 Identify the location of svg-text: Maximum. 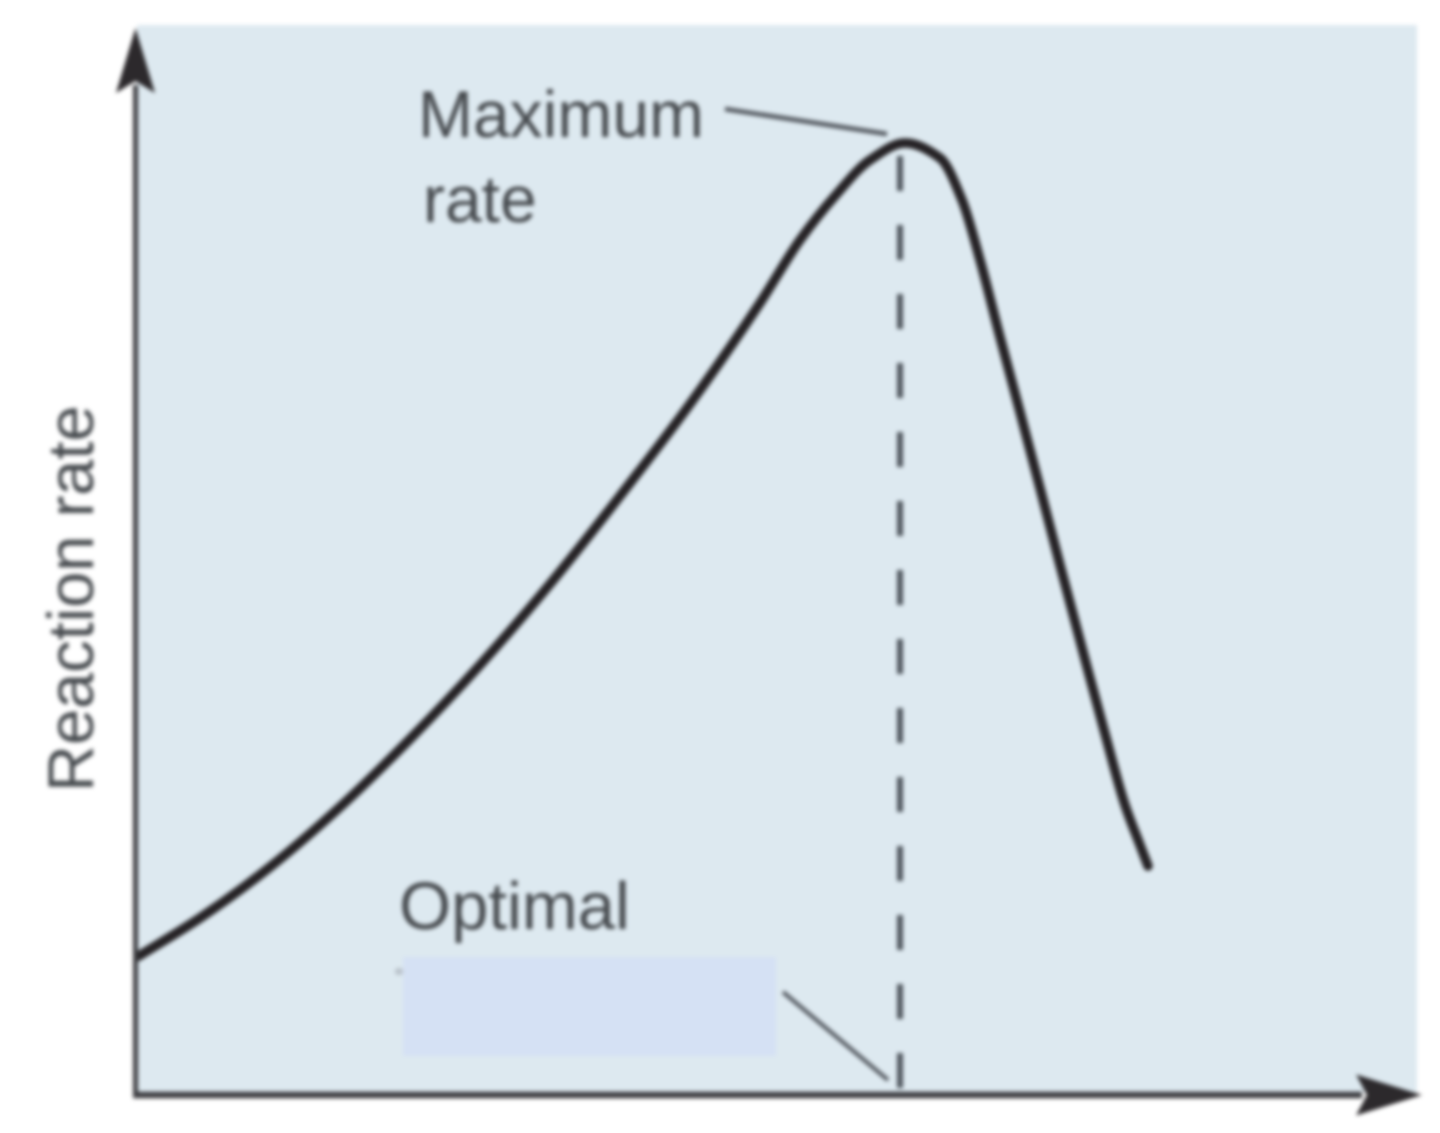
(561, 114).